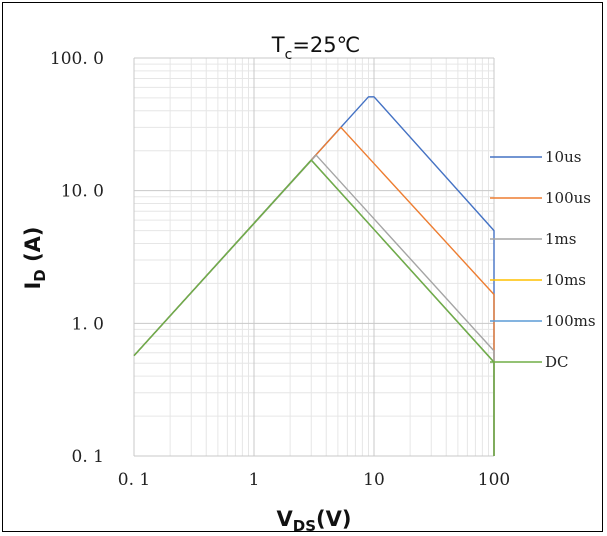 This screenshot has height=536, width=607. Describe the element at coordinates (82, 192) in the screenshot. I see `y-tick-label: 10. 0` at that location.